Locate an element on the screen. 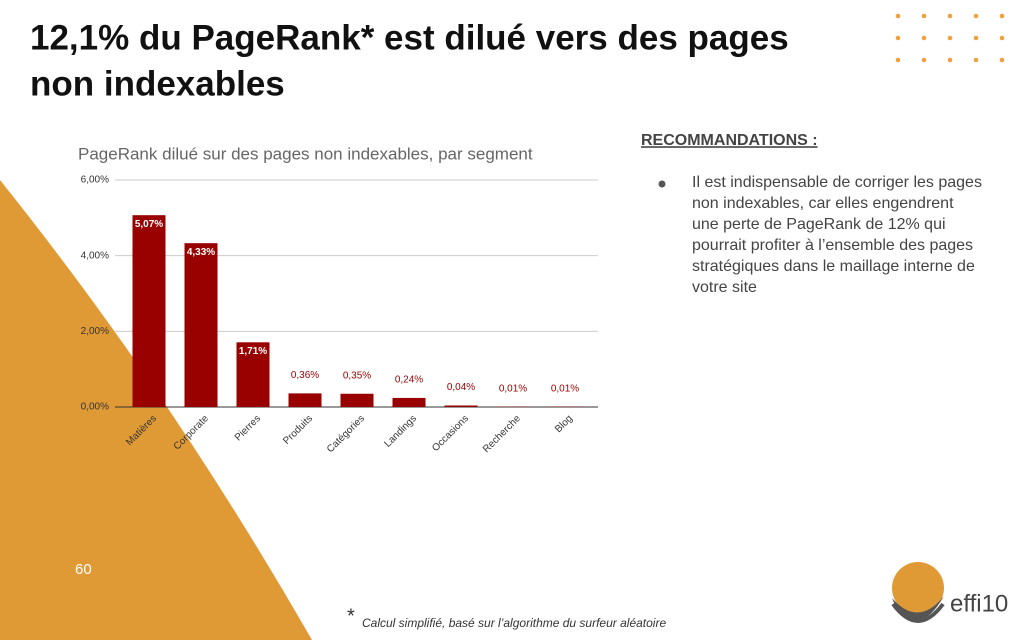  logo: effi10 is located at coordinates (949, 592).